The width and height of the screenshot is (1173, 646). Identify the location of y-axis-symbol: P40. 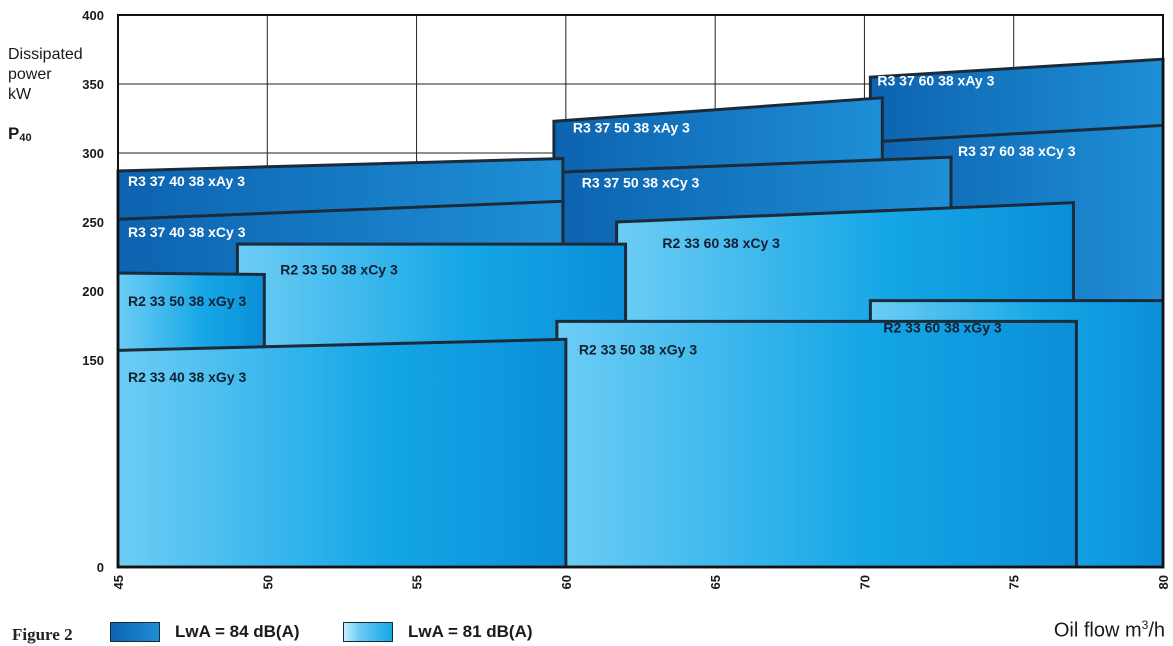
(20, 134).